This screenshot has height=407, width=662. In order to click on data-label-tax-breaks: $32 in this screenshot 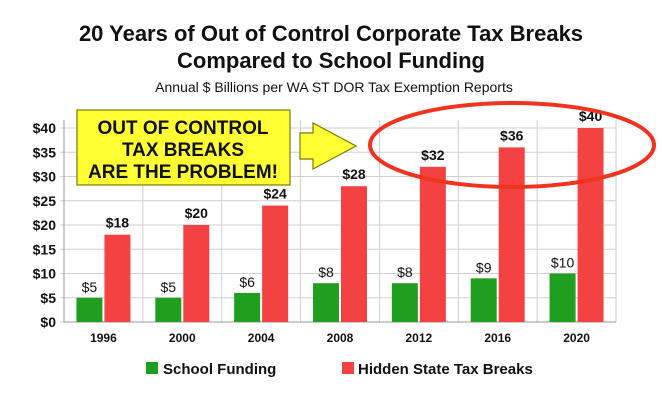, I will do `click(433, 155)`.